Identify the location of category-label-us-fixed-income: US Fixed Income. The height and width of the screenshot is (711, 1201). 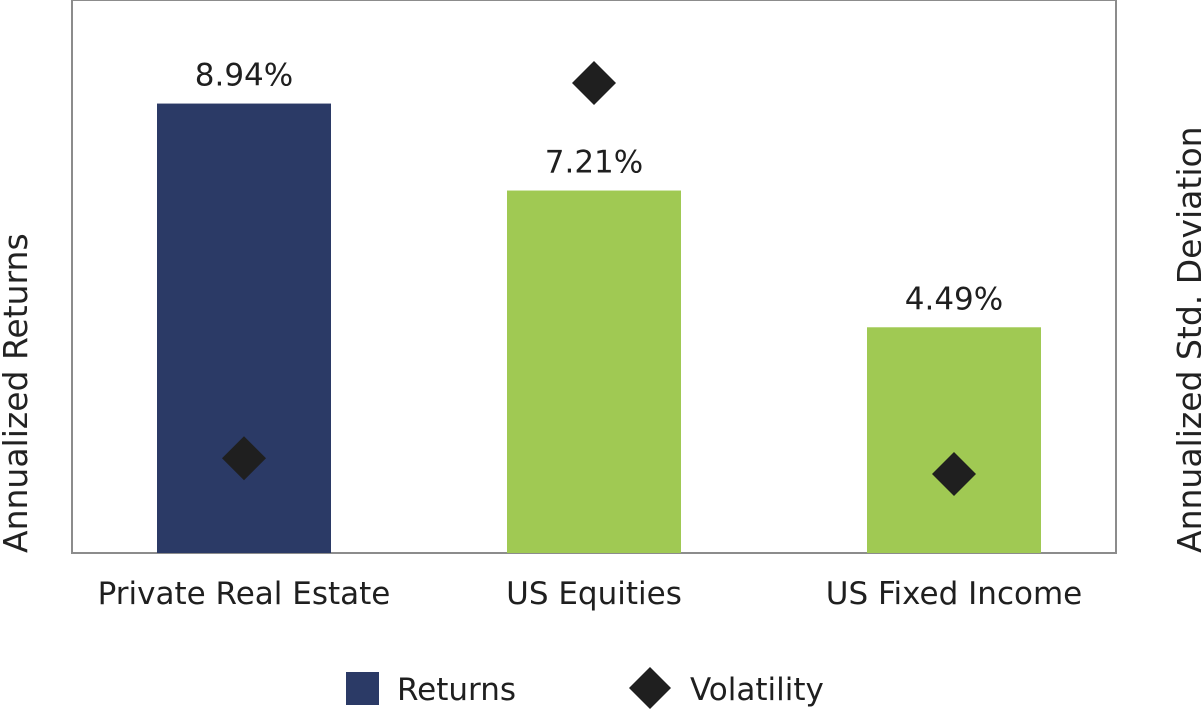
(954, 594).